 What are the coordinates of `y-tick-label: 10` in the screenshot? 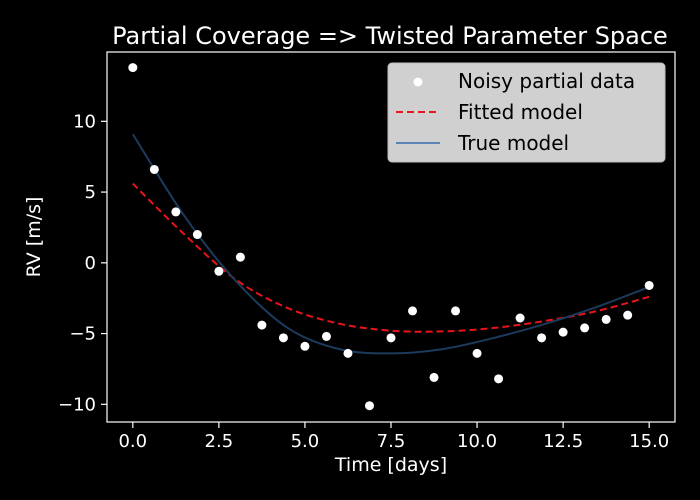 It's located at (84, 121).